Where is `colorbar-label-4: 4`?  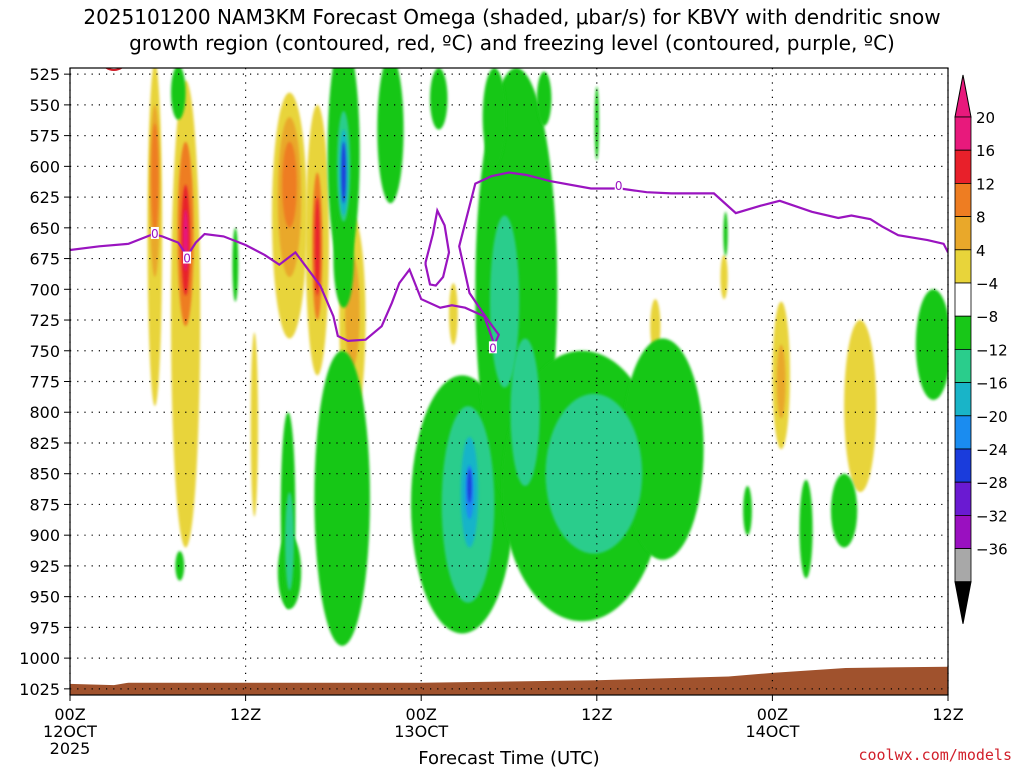
colorbar-label-4: 4 is located at coordinates (981, 251).